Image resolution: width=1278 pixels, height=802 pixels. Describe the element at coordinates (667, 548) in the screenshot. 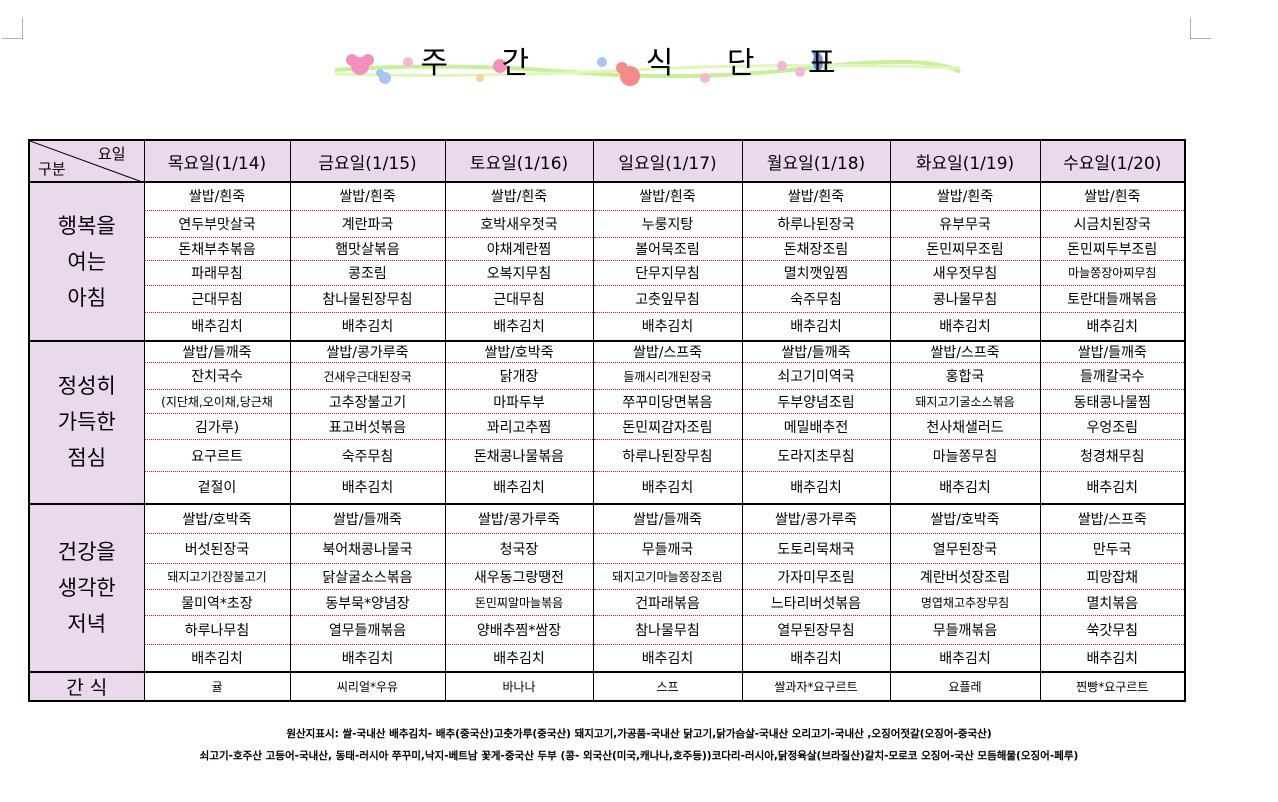

I see `menu-item: 무들깨국` at that location.